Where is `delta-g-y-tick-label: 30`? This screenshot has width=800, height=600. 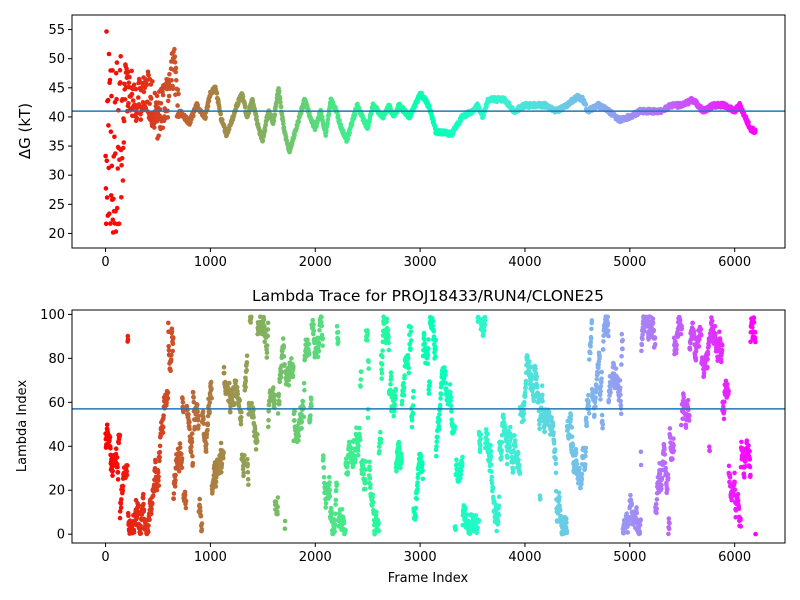
delta-g-y-tick-label: 30 is located at coordinates (56, 176).